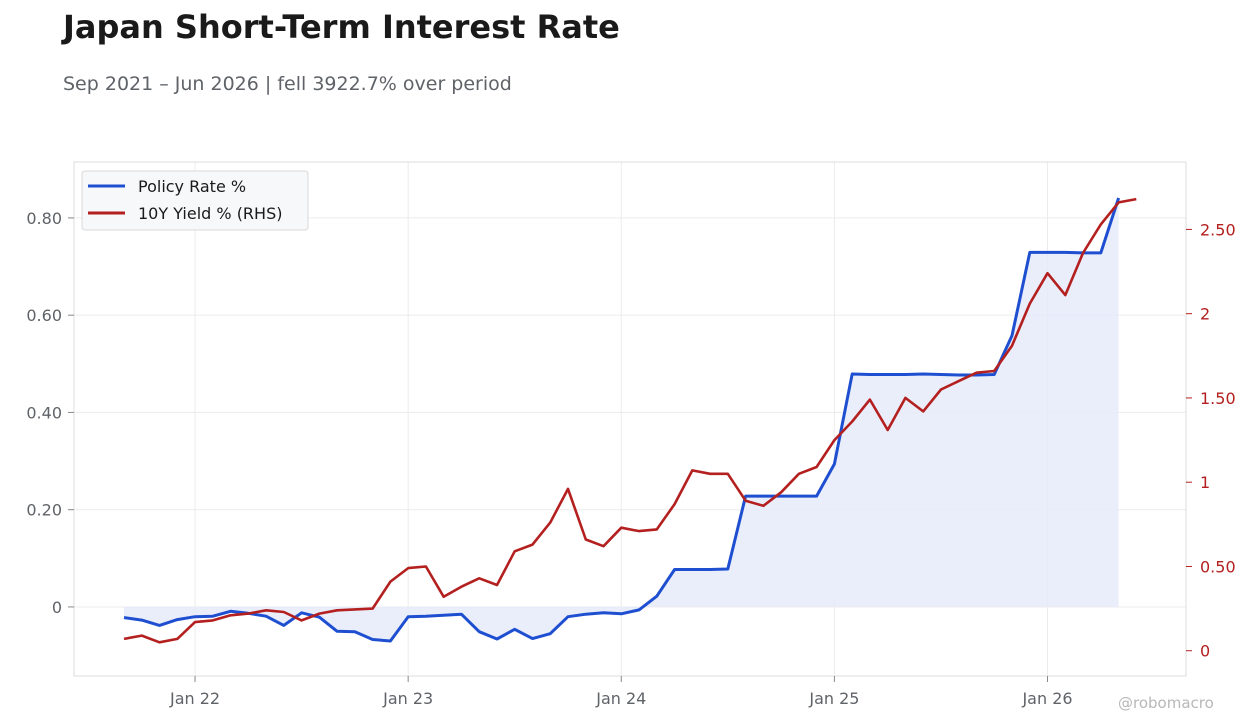 The image size is (1260, 728). What do you see at coordinates (1205, 314) in the screenshot?
I see `right-tick-label: 2` at bounding box center [1205, 314].